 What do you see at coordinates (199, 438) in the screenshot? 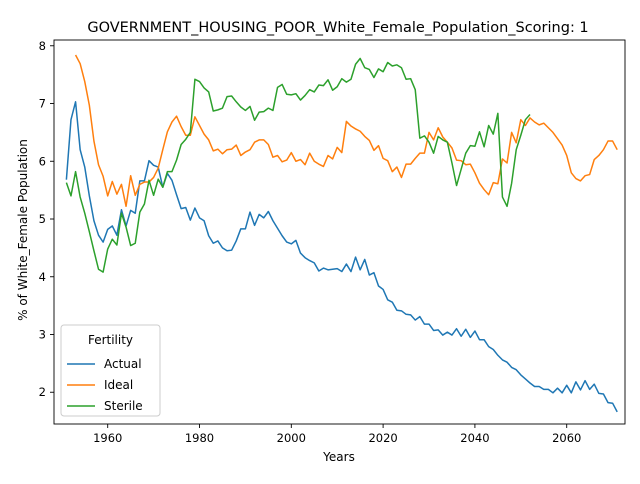
I see `x-tick-label: 1980` at bounding box center [199, 438].